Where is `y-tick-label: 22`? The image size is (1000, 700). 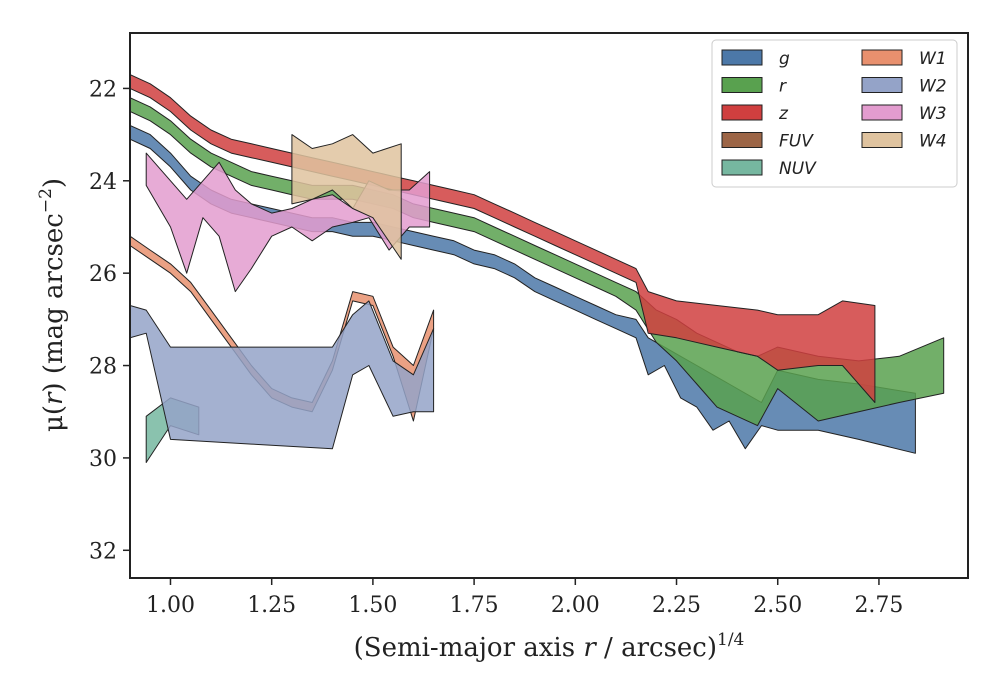 y-tick-label: 22 is located at coordinates (103, 89).